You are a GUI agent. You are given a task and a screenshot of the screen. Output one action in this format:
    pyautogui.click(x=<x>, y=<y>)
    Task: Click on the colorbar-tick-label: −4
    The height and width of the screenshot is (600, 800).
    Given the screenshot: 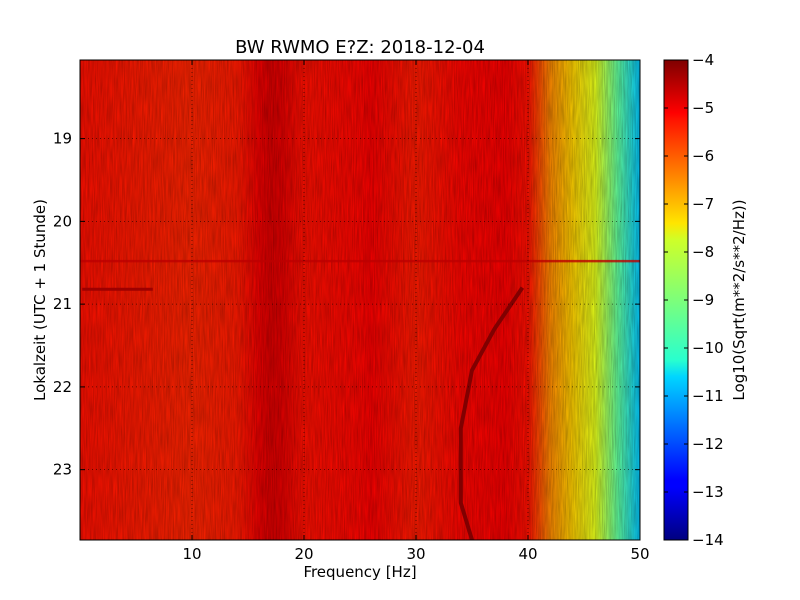 What is the action you would take?
    pyautogui.click(x=703, y=60)
    